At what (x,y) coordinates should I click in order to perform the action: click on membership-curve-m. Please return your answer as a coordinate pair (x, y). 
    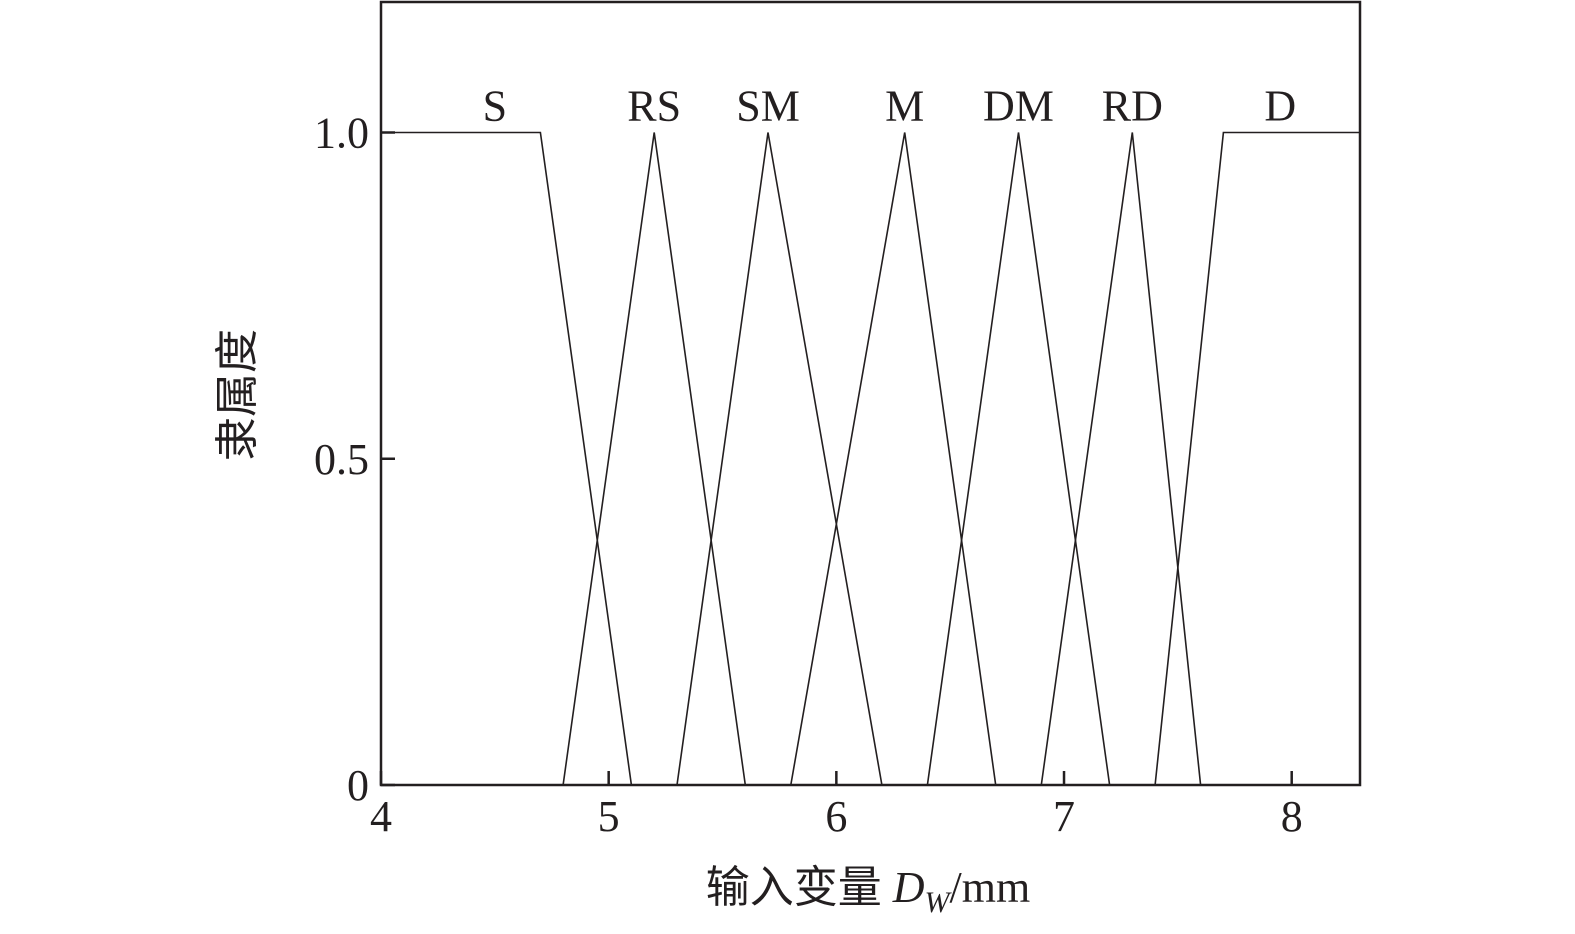
    Looking at the image, I should click on (893, 459).